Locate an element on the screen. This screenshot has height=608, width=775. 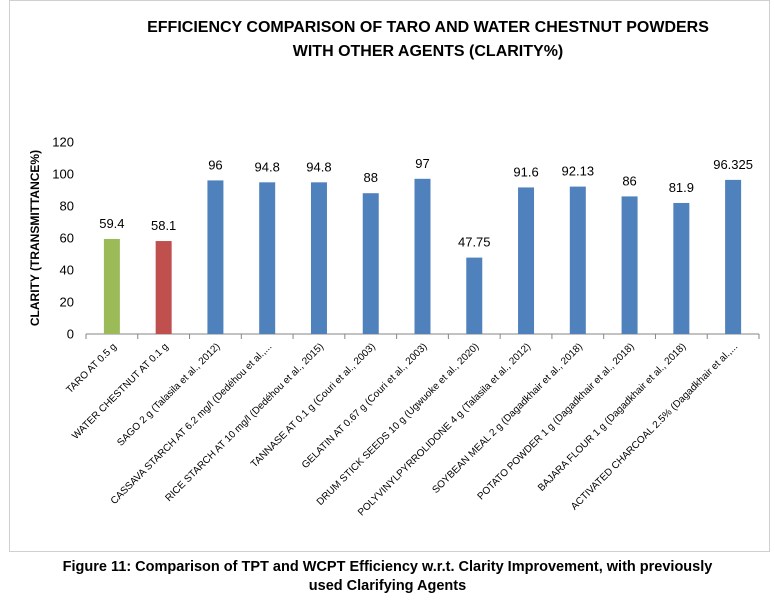
category-label: WATER CHESTNUT AT 0.1 g is located at coordinates (120, 391).